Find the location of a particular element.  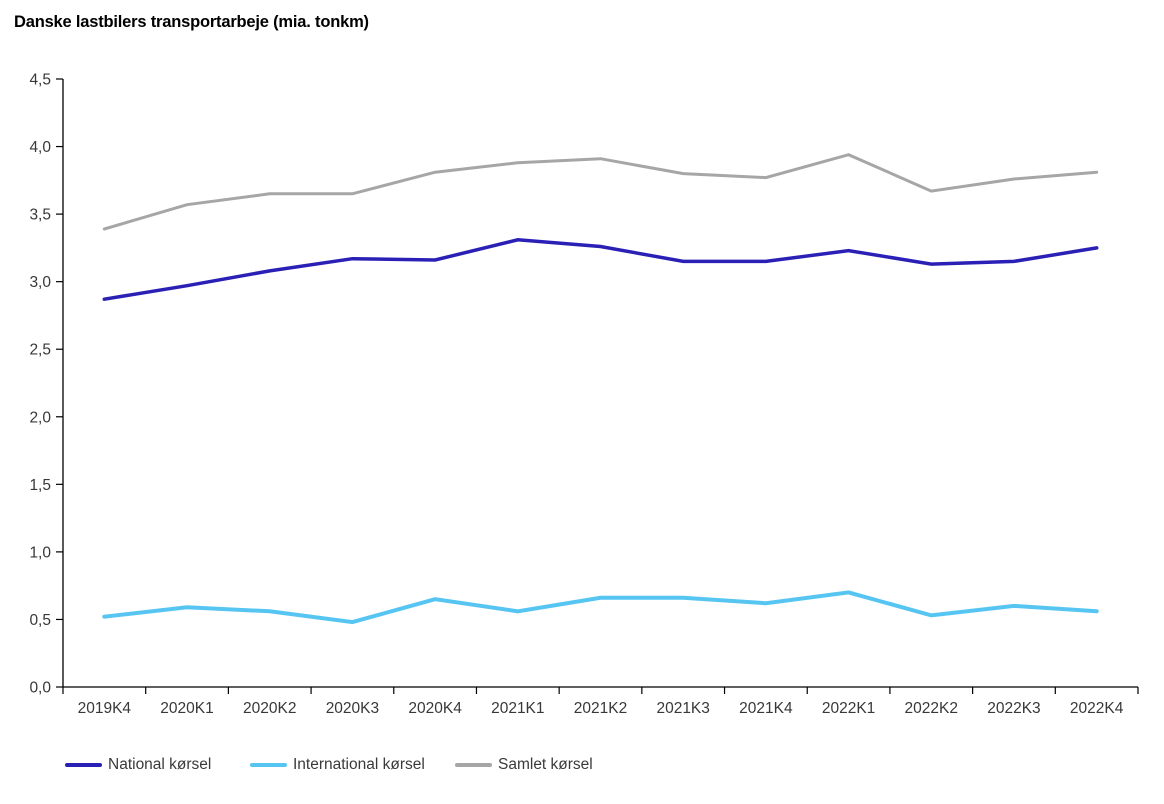

svg-text: 1,0 is located at coordinates (40, 552).